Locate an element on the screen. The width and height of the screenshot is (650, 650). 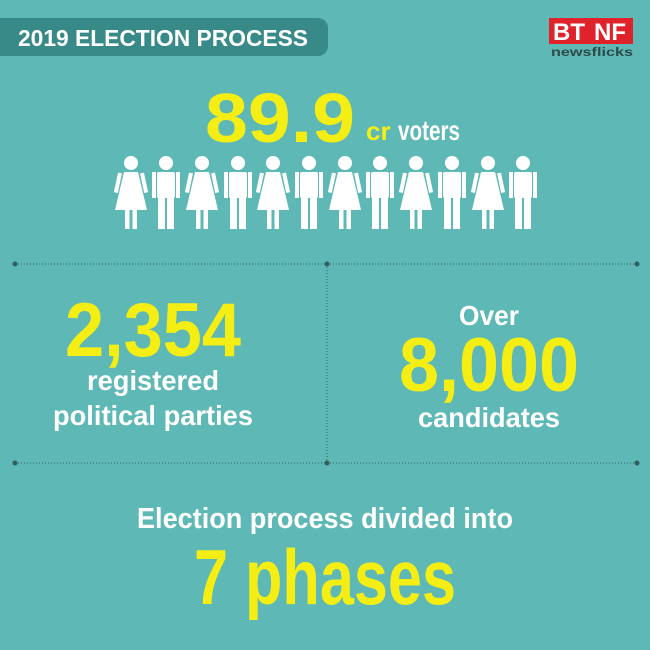
header-badge is located at coordinates (164, 37).